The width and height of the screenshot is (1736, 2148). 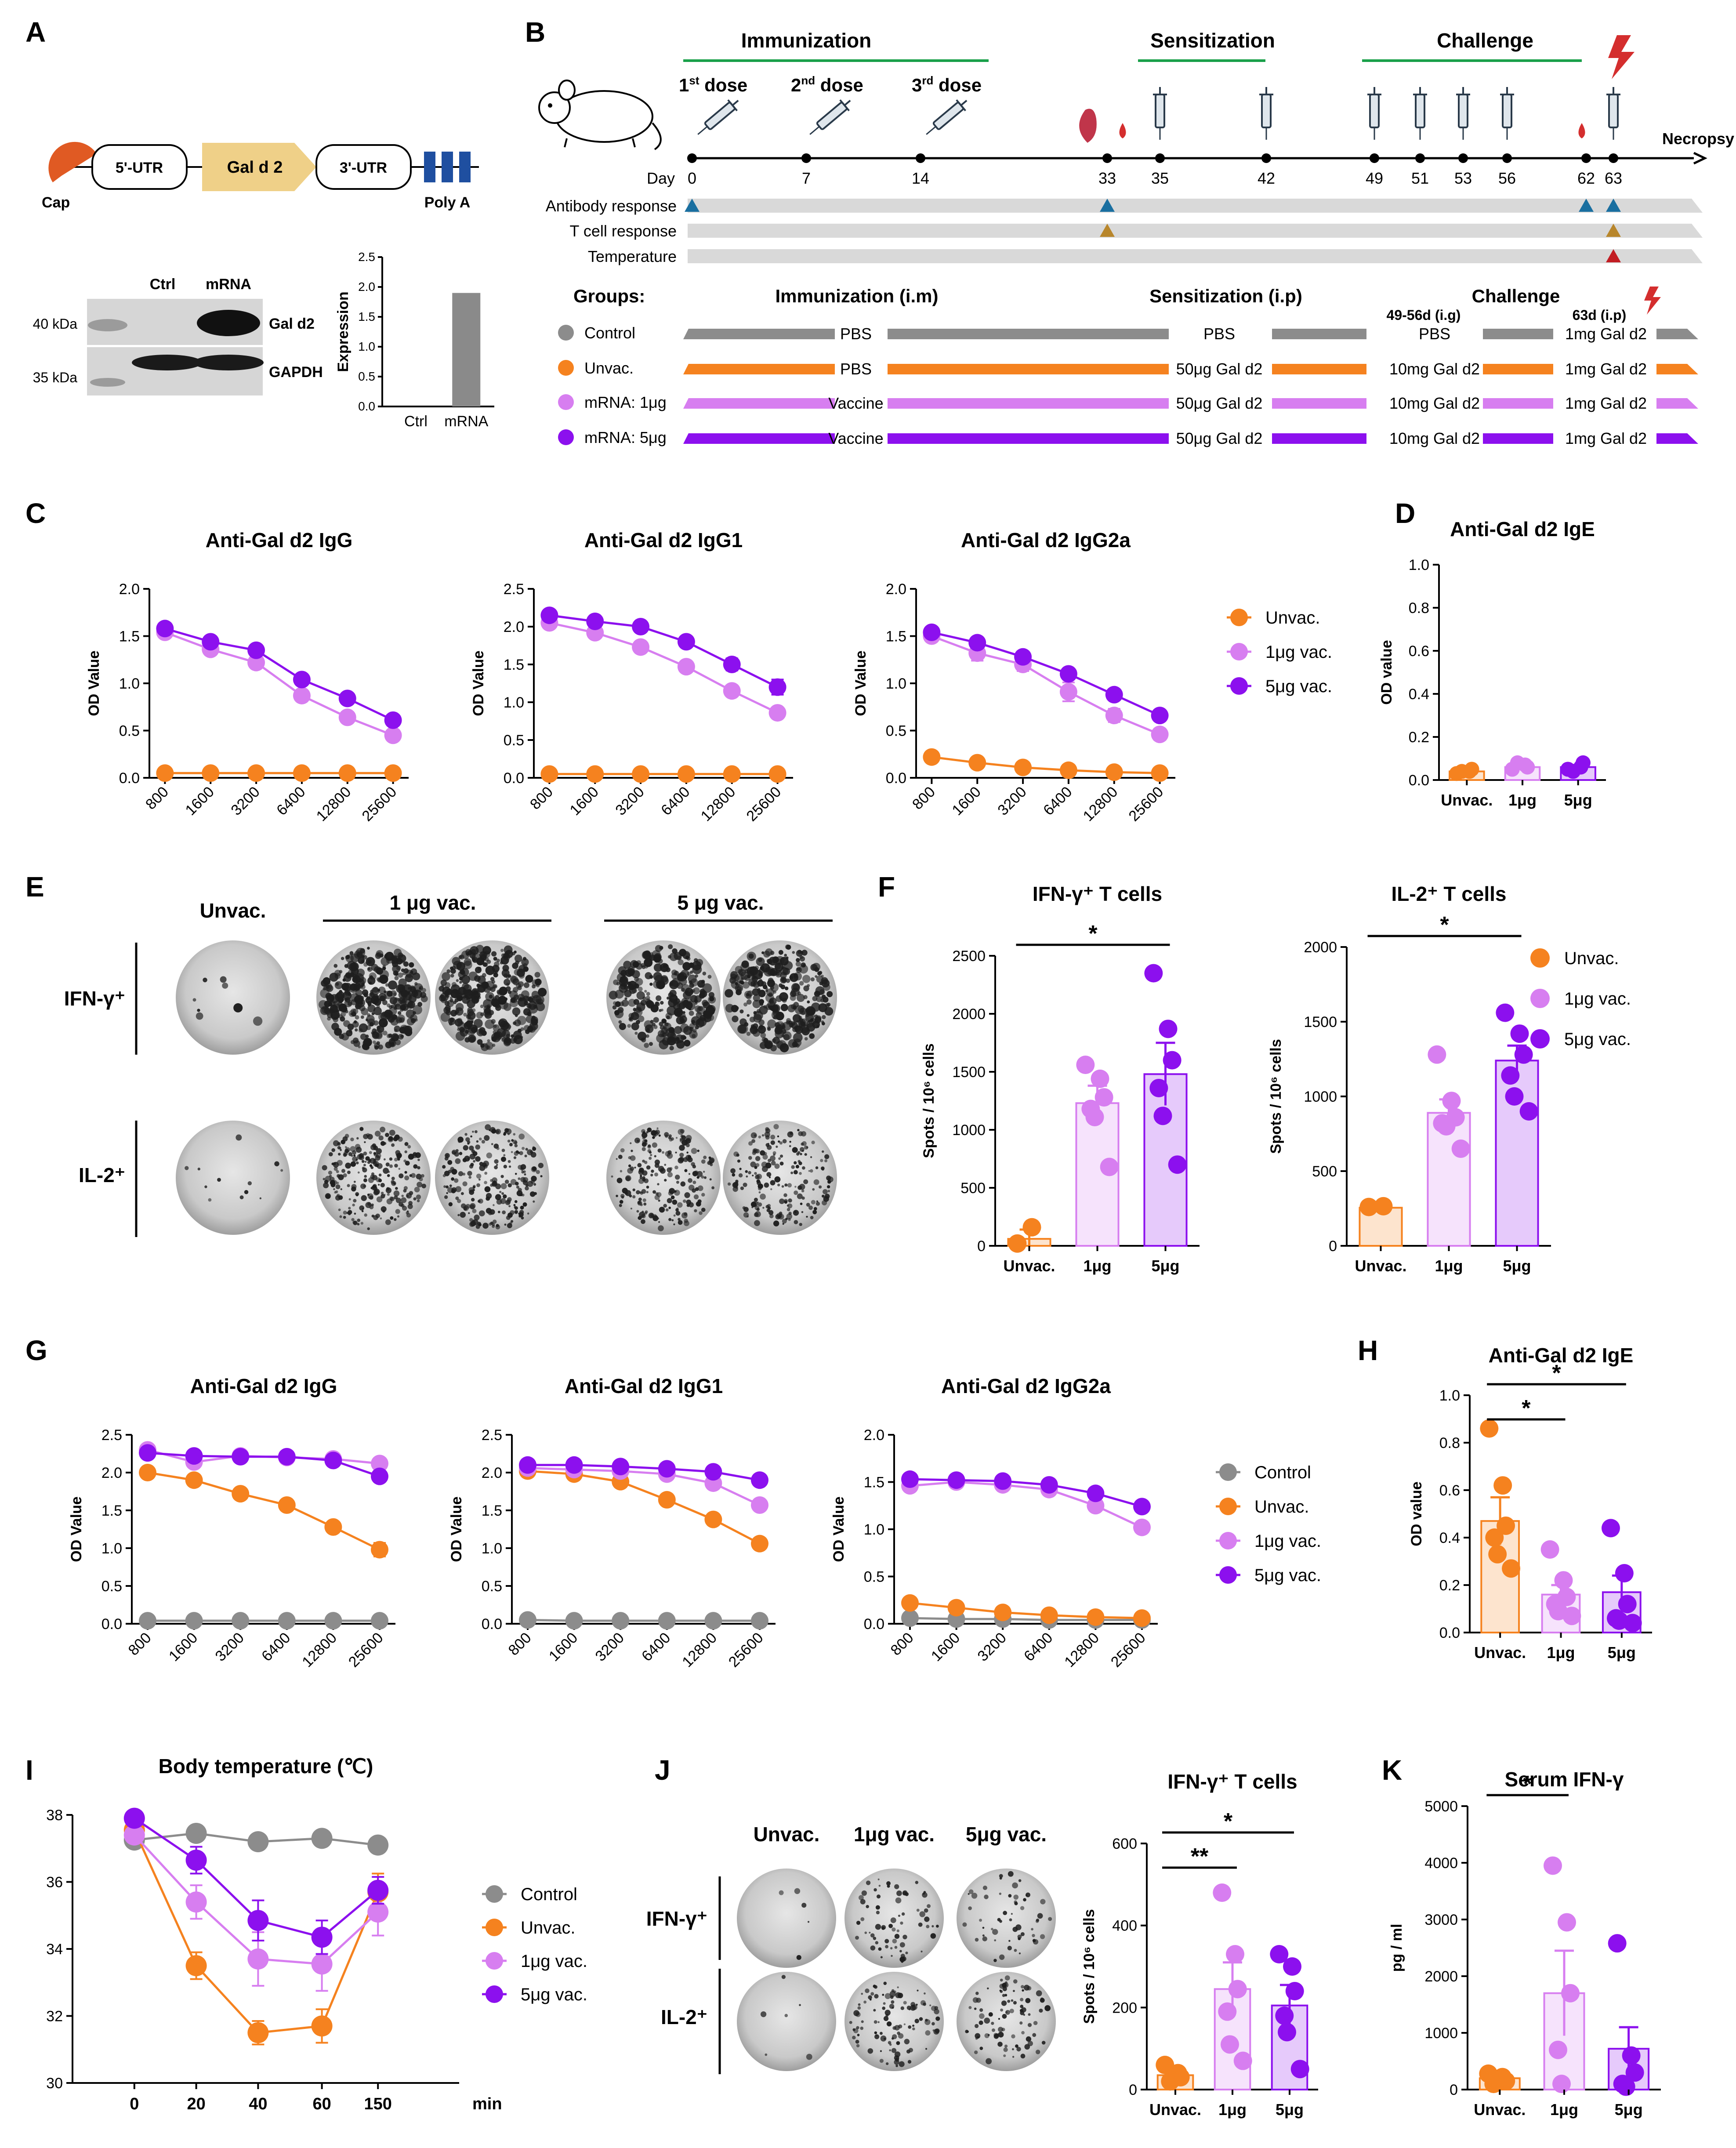 What do you see at coordinates (1026, 1386) in the screenshot?
I see `chart-title: Anti-Gal d2 IgG2a` at bounding box center [1026, 1386].